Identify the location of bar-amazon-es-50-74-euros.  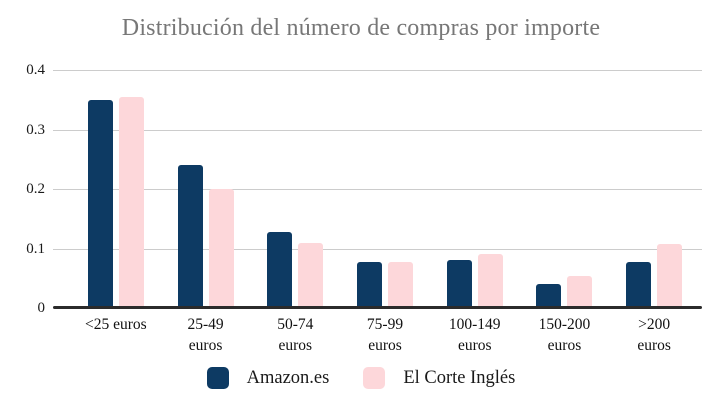
(280, 269).